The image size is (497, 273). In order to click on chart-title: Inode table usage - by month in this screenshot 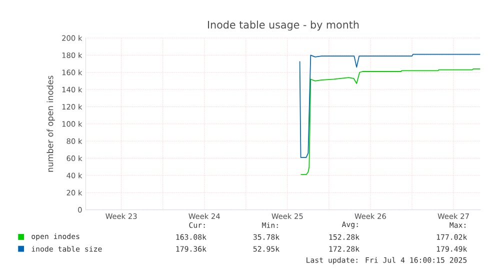, I will do `click(283, 25)`.